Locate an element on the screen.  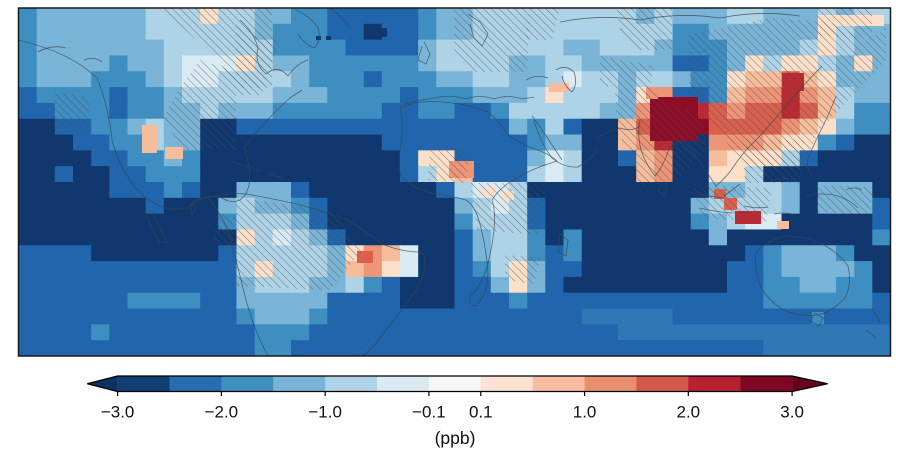
svg-text: −1.0 is located at coordinates (325, 412).